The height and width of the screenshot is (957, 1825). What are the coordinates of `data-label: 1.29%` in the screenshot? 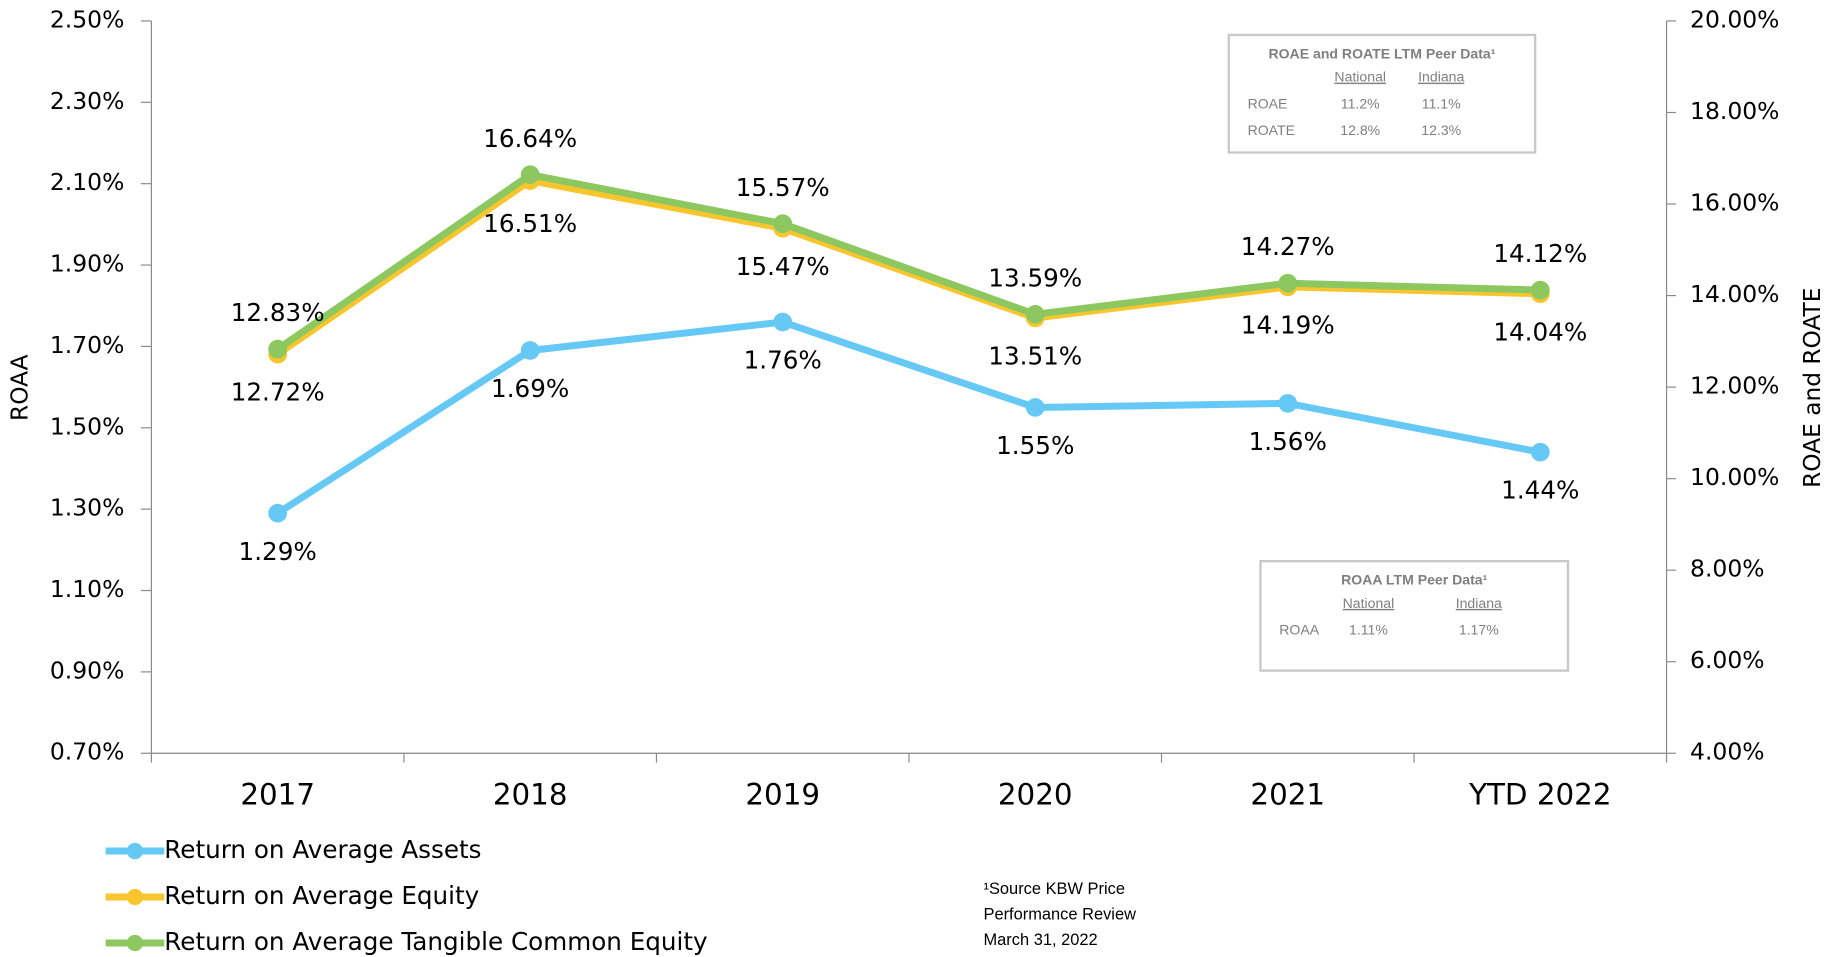 It's located at (278, 551).